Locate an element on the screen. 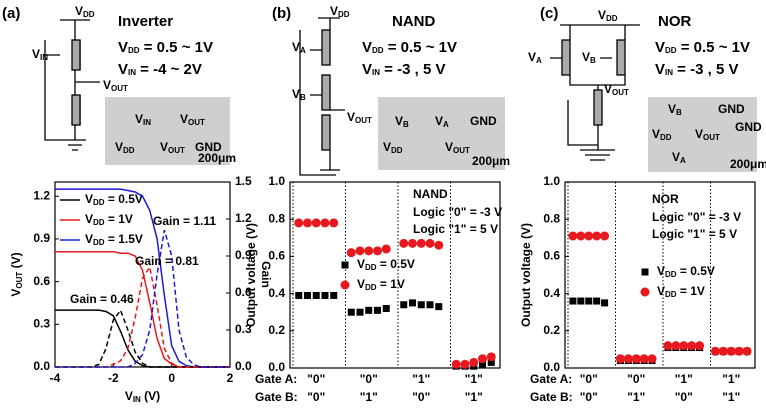 Image resolution: width=766 pixels, height=409 pixels. x-axis-label: VIN (V) is located at coordinates (142, 396).